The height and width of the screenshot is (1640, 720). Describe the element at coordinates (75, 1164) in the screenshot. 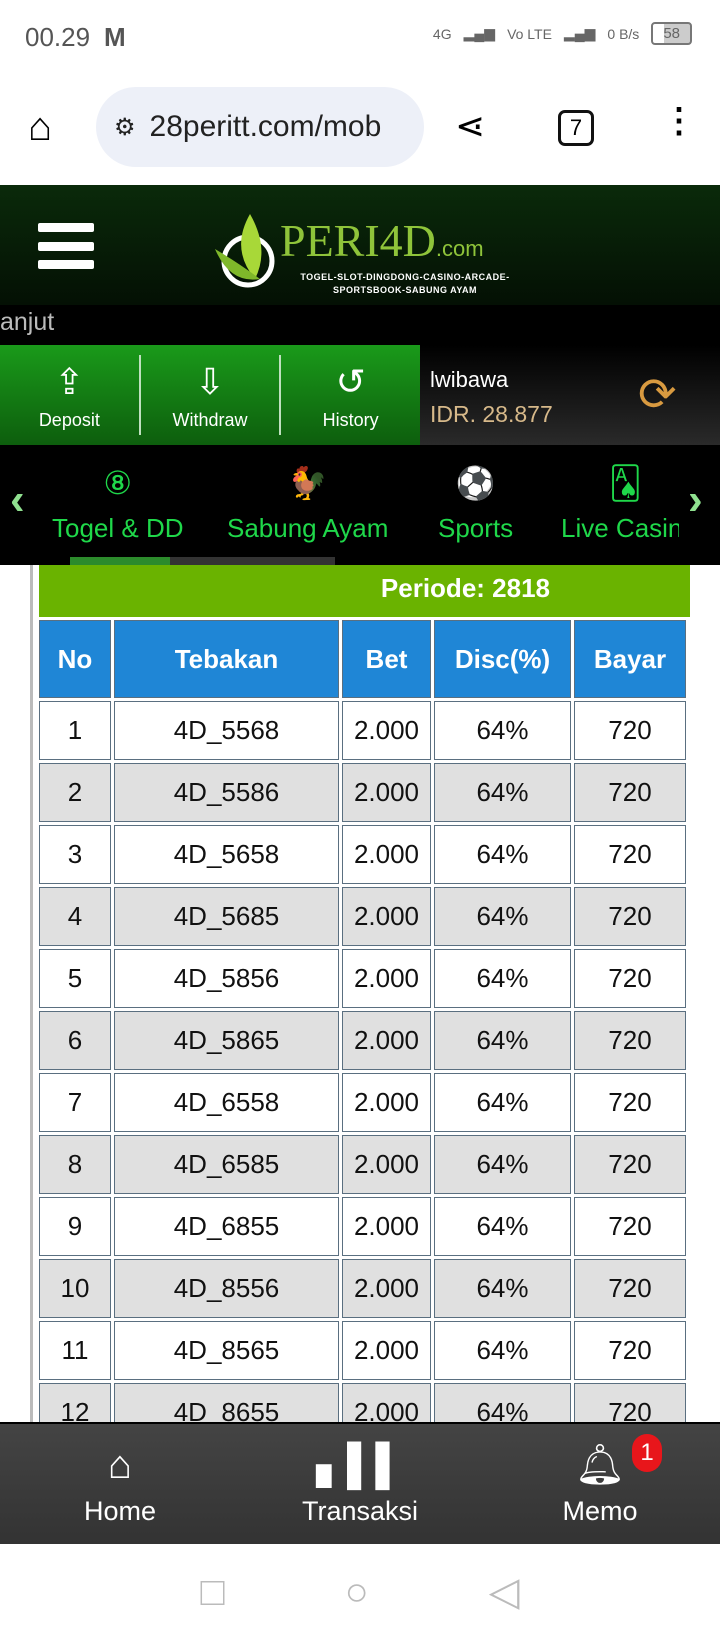

I see `cell-no: 8` at that location.